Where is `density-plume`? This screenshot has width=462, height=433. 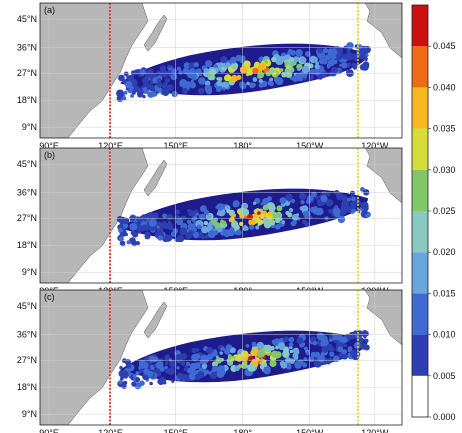 density-plume is located at coordinates (243, 360).